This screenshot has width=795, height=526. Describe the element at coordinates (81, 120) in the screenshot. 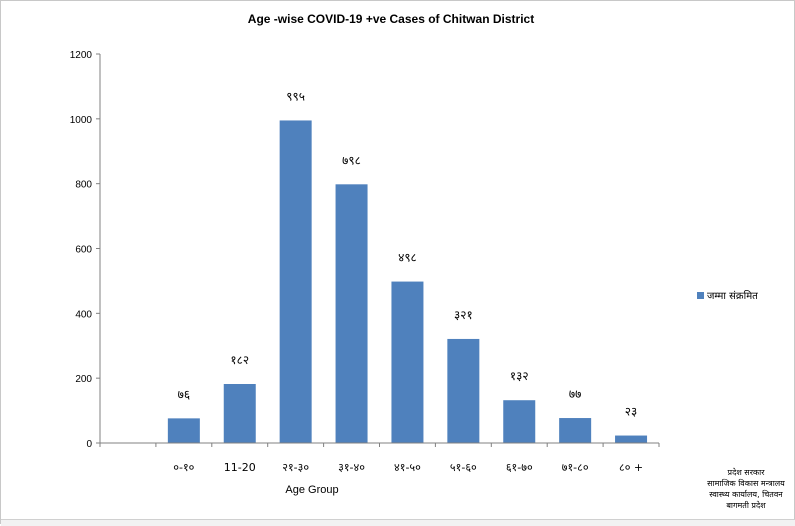

I see `y-tick-label: 1000` at that location.